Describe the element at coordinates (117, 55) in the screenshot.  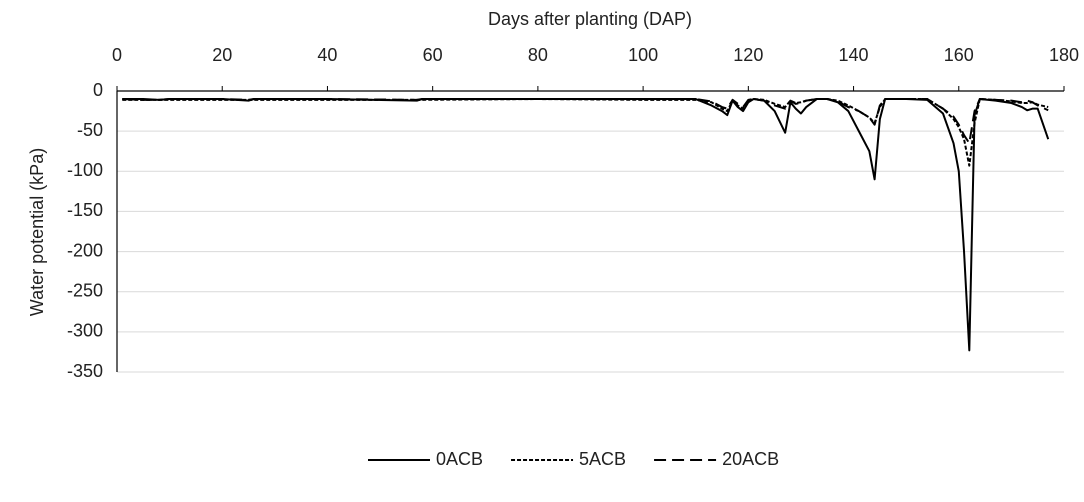
I see `x-tick-label: 0` at that location.